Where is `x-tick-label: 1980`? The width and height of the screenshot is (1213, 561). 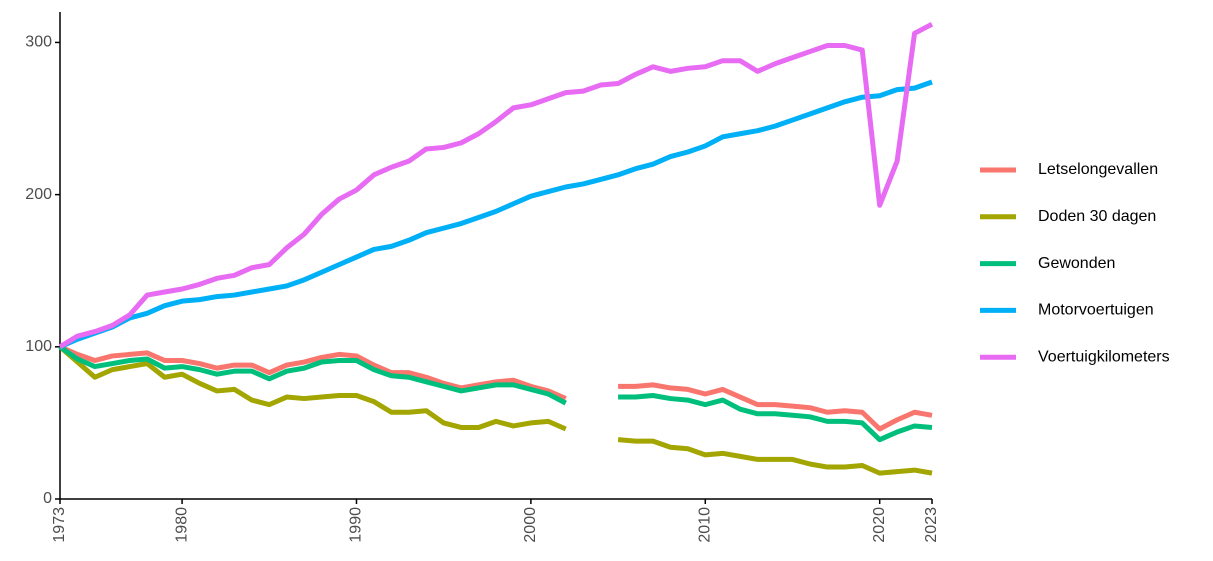 x-tick-label: 1980 is located at coordinates (181, 525).